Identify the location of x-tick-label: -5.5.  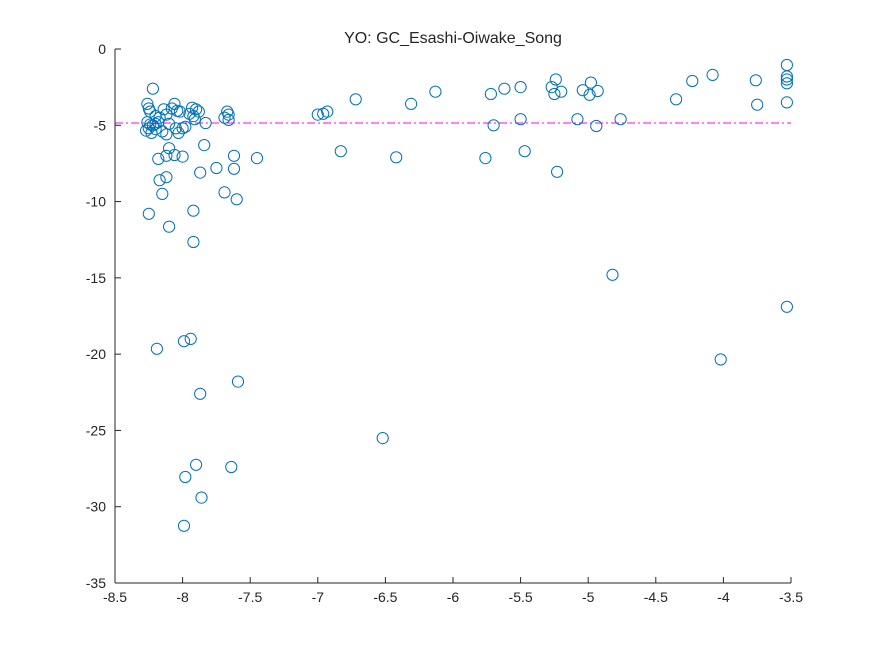
(521, 597).